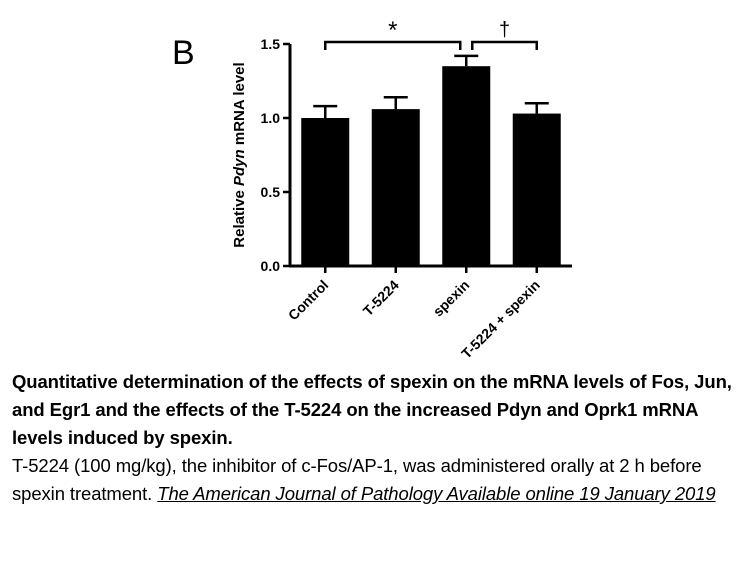 The height and width of the screenshot is (567, 756). Describe the element at coordinates (271, 192) in the screenshot. I see `y-tick-label: 0.5` at that location.